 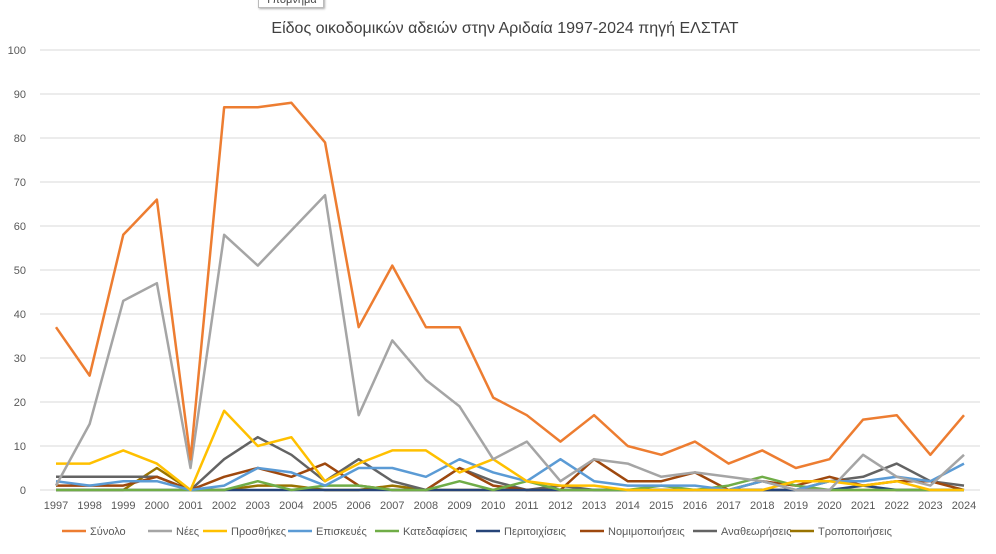 I want to click on legend-item: Νέες, so click(x=173, y=532).